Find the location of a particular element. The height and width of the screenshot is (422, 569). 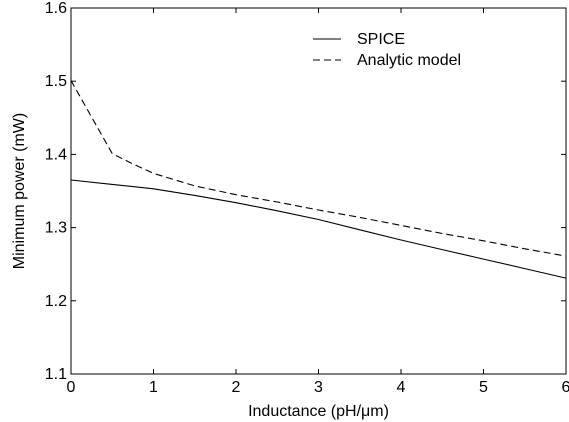

y-axis-title: Minimum power (mW) is located at coordinates (19, 191).